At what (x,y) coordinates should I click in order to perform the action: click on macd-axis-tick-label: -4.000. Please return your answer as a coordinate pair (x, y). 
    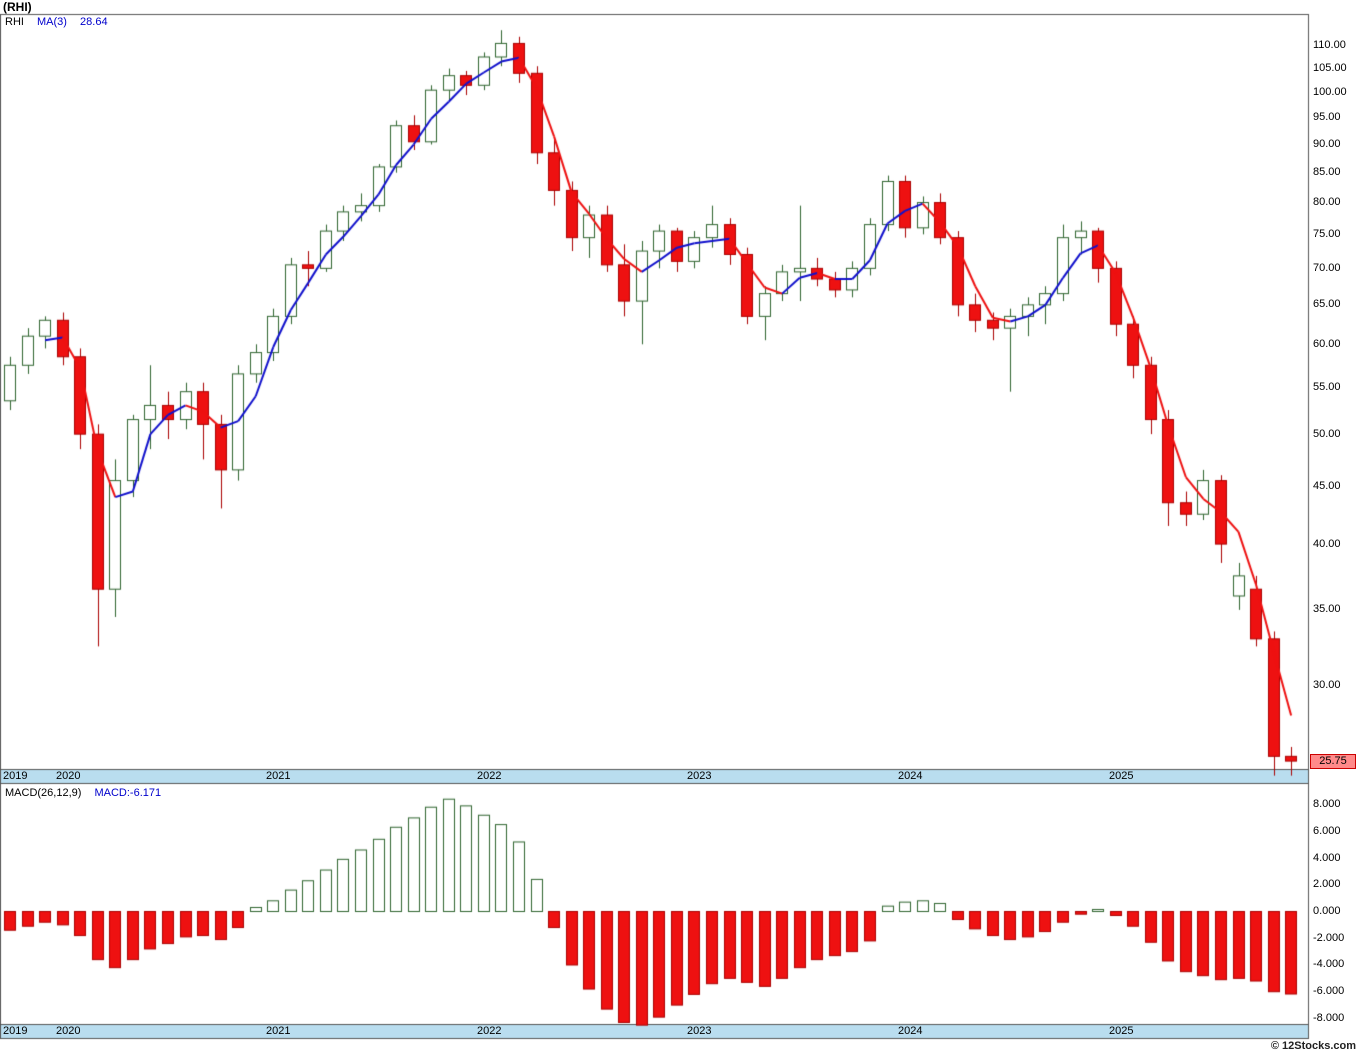
    Looking at the image, I should click on (1329, 964).